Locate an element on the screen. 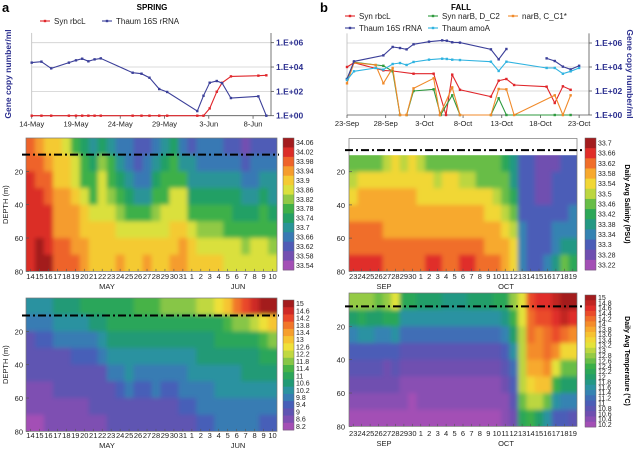 The width and height of the screenshot is (637, 451). date-tick-label: 2 is located at coordinates (429, 276).